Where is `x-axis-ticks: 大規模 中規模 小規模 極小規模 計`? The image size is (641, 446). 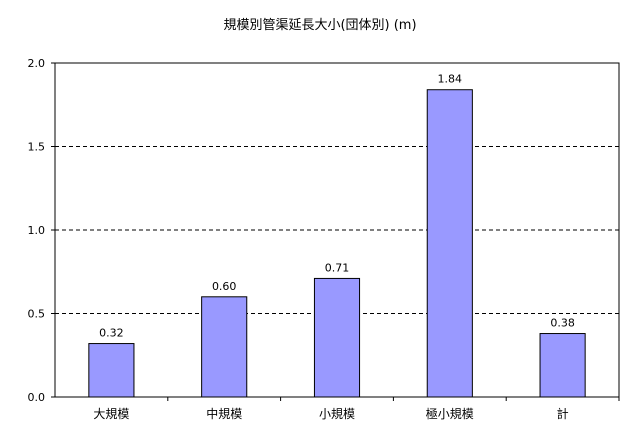 x-axis-ticks: 大規模 中規模 小規模 極小規模 計 is located at coordinates (356, 409).